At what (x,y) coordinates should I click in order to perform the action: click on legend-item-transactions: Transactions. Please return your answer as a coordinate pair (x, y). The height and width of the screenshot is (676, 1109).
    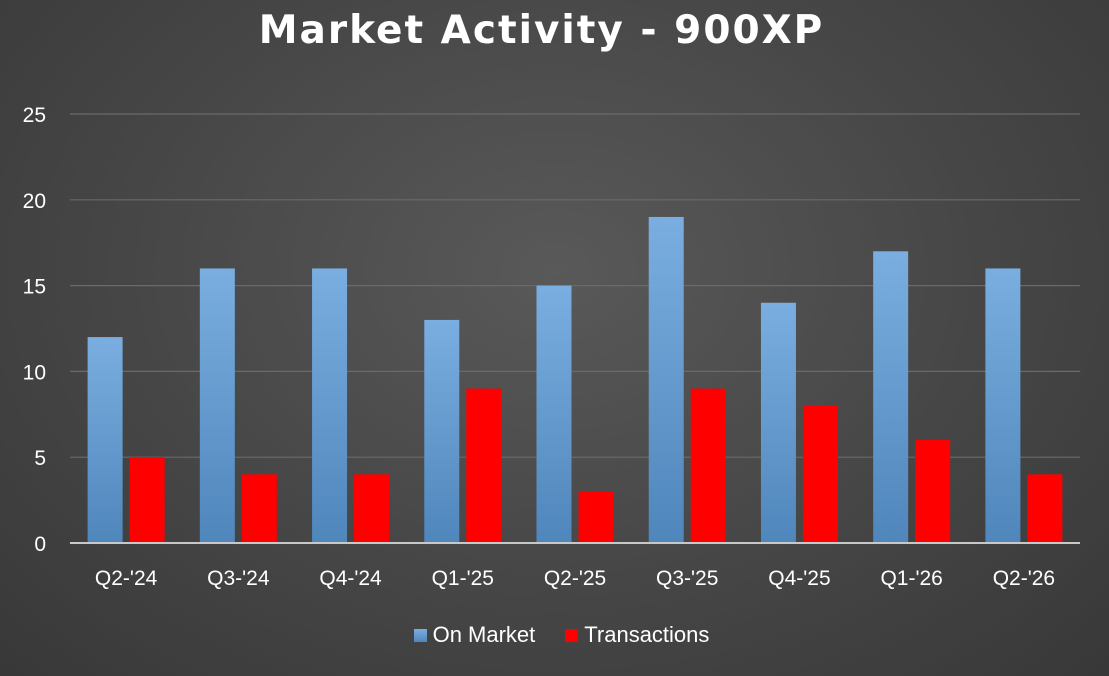
    Looking at the image, I should click on (637, 635).